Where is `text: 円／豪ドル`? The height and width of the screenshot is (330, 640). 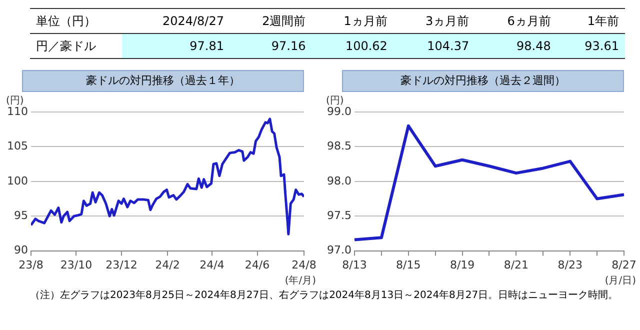 text: 円／豪ドル is located at coordinates (76, 46).